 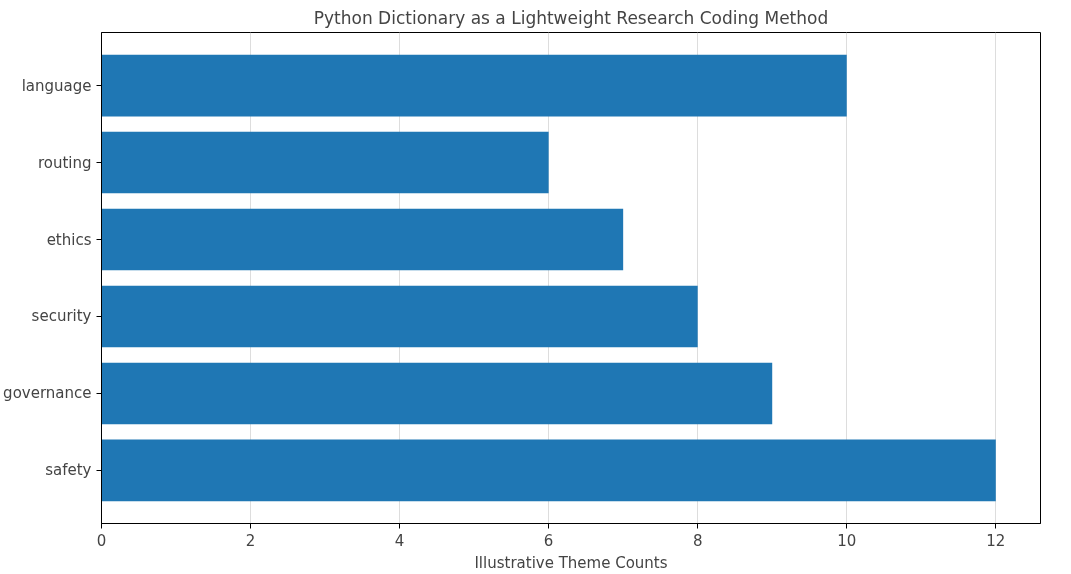 I want to click on y-tick-label: ethics, so click(x=69, y=239).